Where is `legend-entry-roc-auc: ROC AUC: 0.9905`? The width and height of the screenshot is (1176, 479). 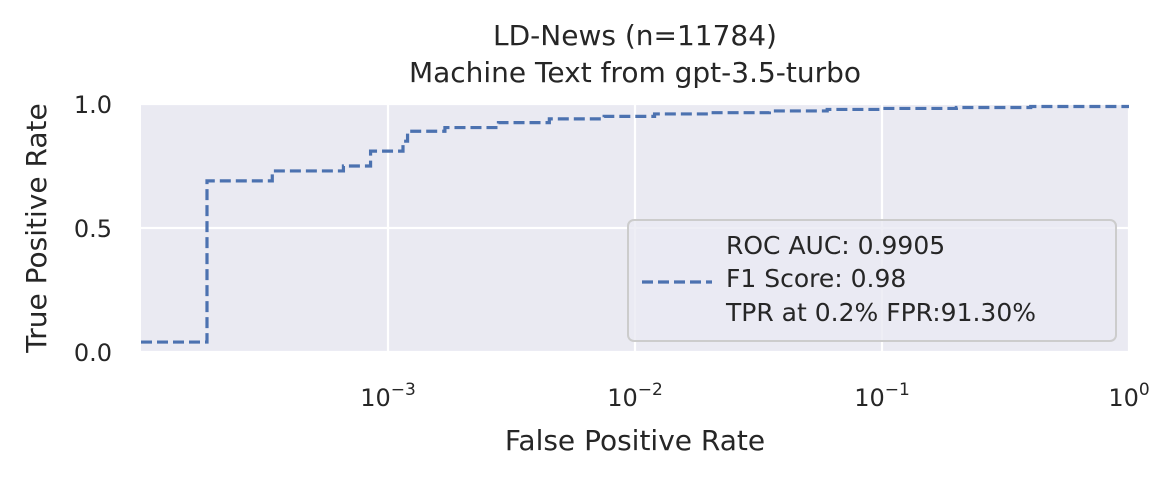 legend-entry-roc-auc: ROC AUC: 0.9905 is located at coordinates (835, 245).